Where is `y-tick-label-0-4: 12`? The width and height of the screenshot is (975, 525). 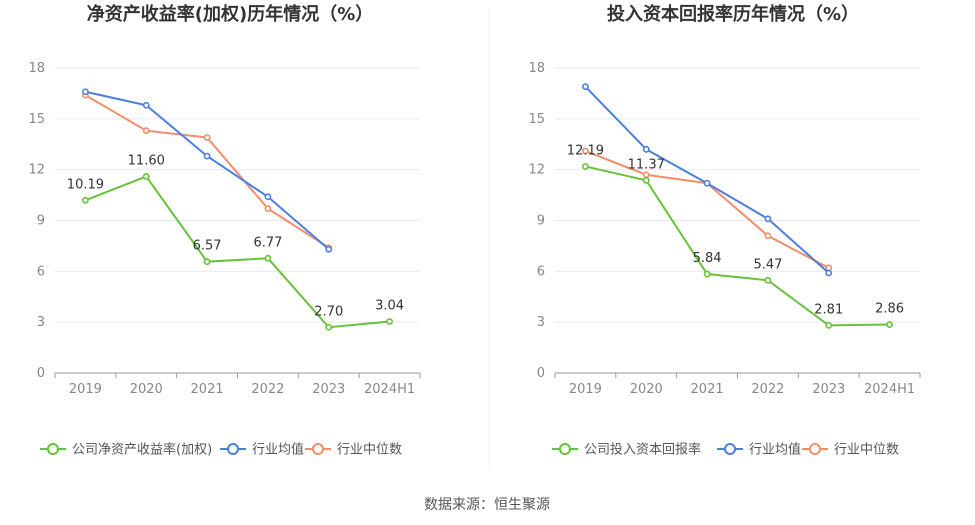 y-tick-label-0-4: 12 is located at coordinates (36, 170).